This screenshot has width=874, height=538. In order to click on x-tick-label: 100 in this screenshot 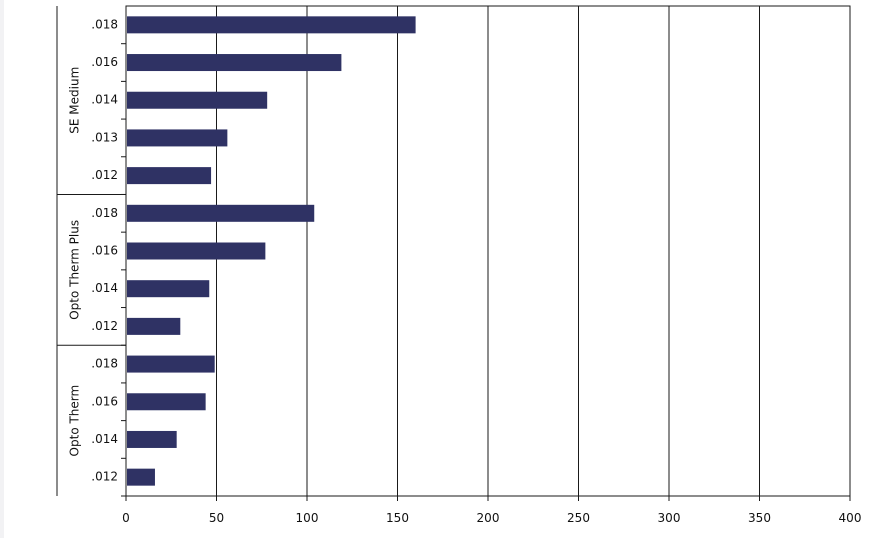, I will do `click(307, 518)`.